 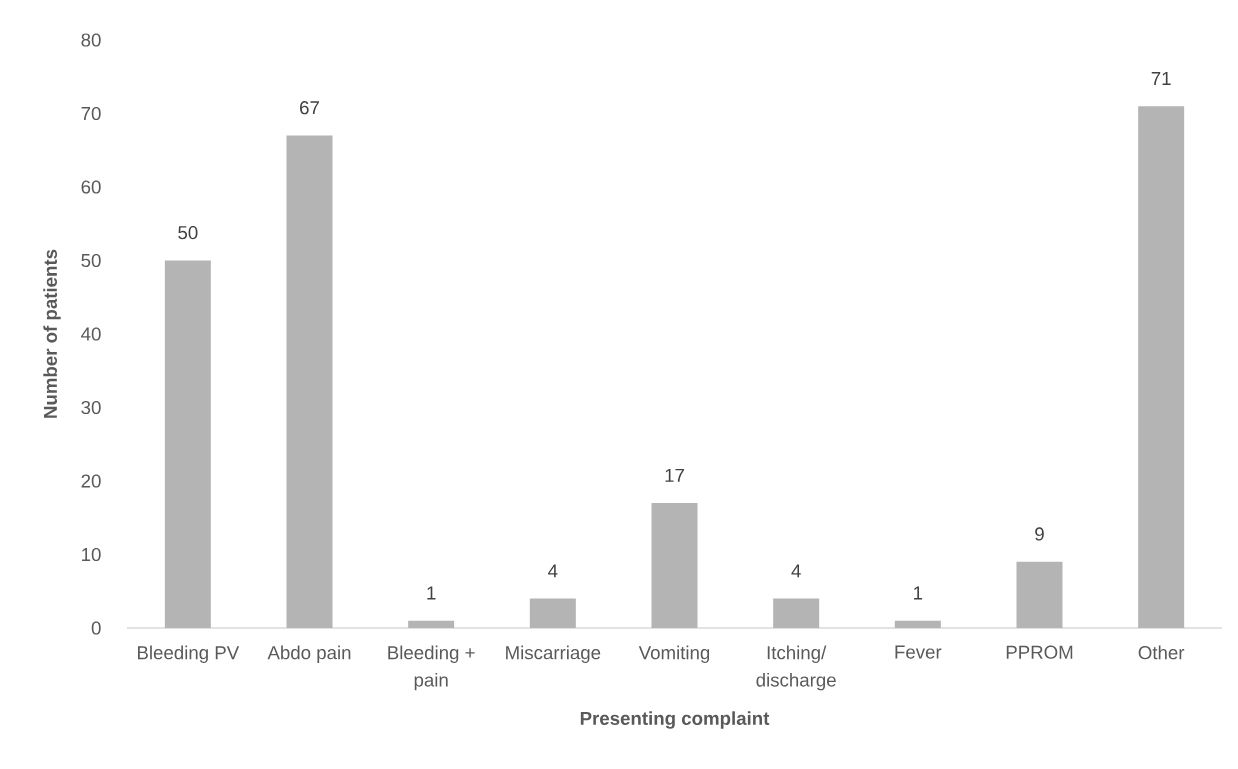 What do you see at coordinates (796, 668) in the screenshot?
I see `x-tick-label: Itching/ discharge` at bounding box center [796, 668].